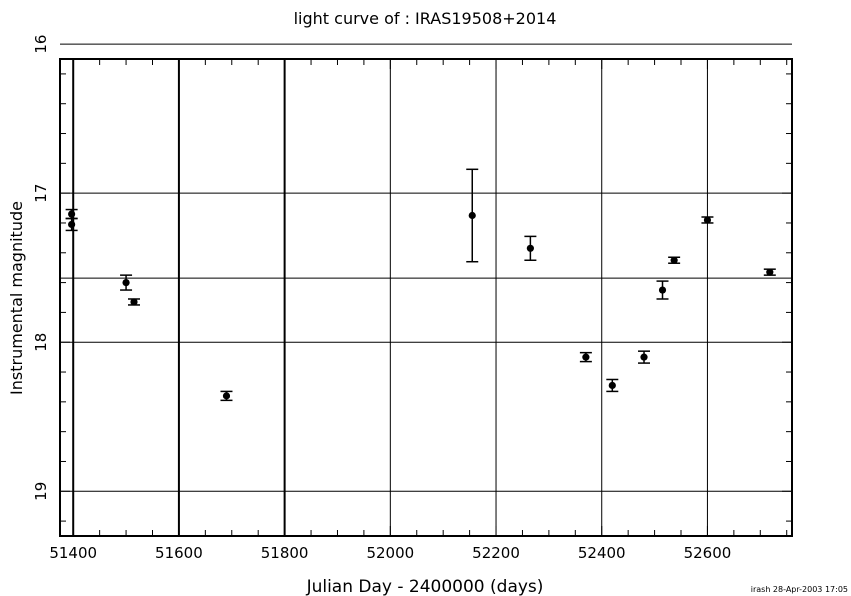 The height and width of the screenshot is (596, 851). I want to click on footer-timestamp: irash 28-Apr-2003 17:05, so click(799, 589).